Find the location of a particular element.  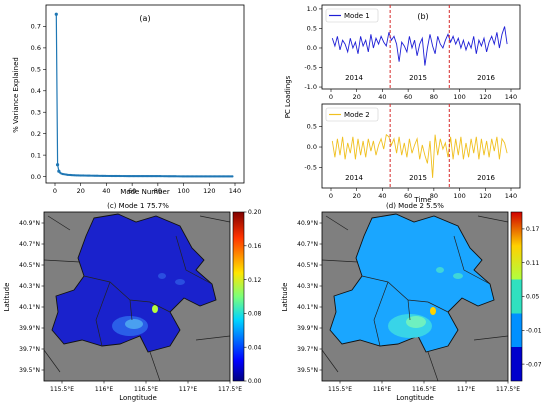

panel-a-label: (a) is located at coordinates (144, 18).